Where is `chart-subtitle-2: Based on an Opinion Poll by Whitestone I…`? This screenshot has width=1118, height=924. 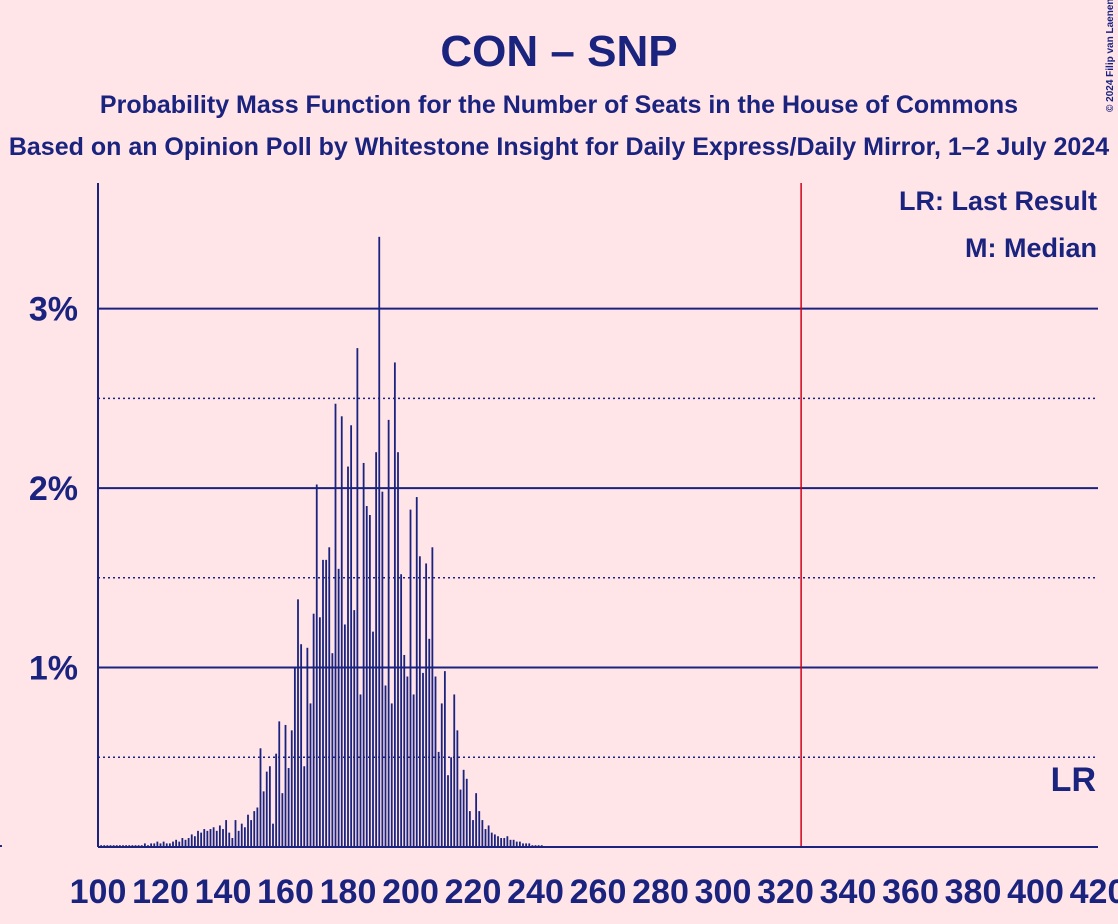
chart-subtitle-2: Based on an Opinion Poll by Whitestone I… is located at coordinates (559, 147).